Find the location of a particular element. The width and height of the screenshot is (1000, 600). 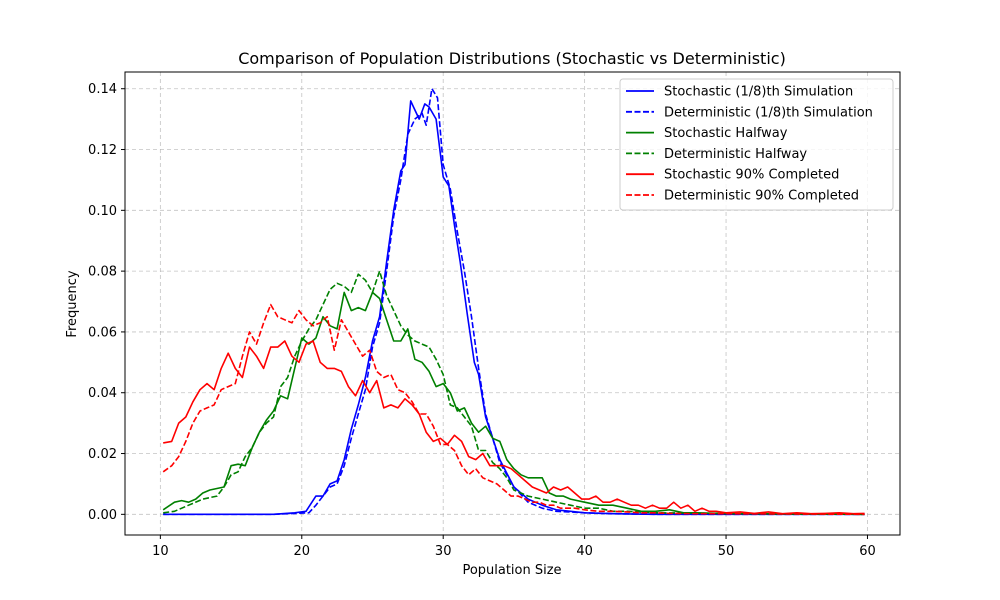

legend-label-4: Deterministic Halfway is located at coordinates (735, 154).